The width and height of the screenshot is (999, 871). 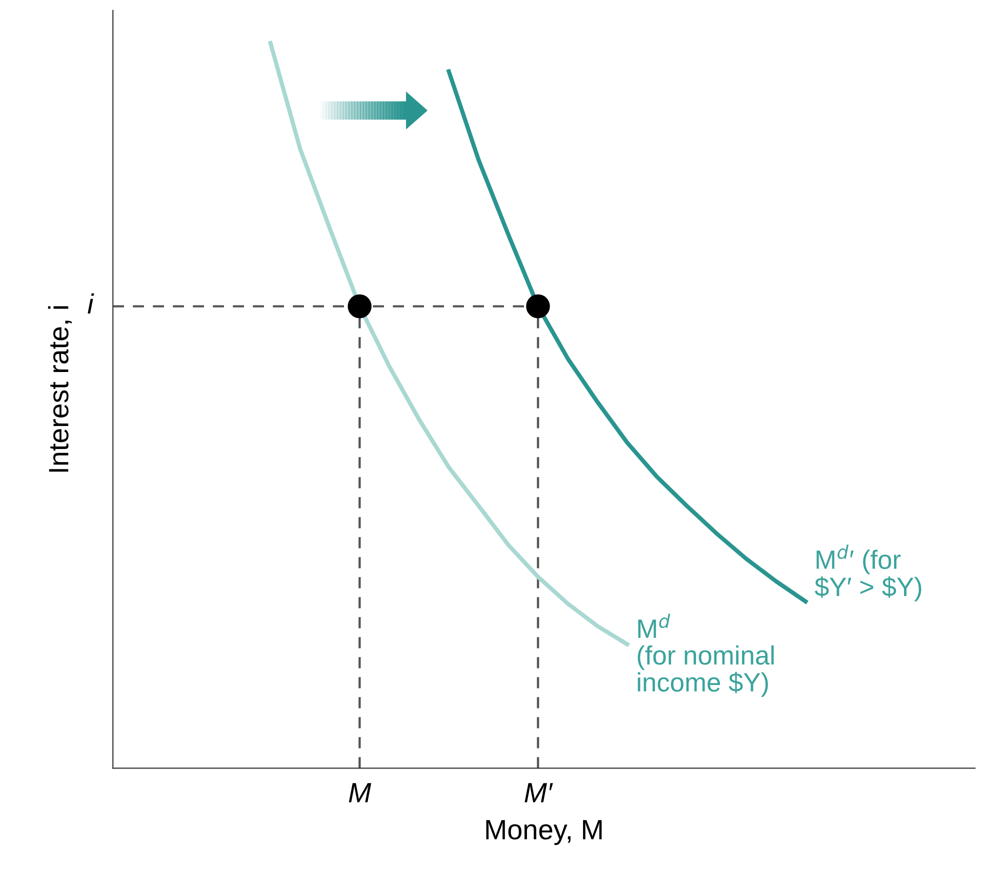 What do you see at coordinates (538, 792) in the screenshot?
I see `x-tick-label: M′` at bounding box center [538, 792].